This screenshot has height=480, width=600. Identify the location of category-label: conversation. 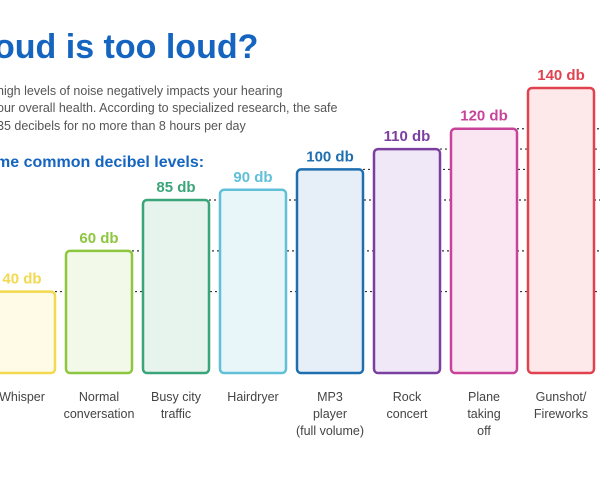
(99, 414).